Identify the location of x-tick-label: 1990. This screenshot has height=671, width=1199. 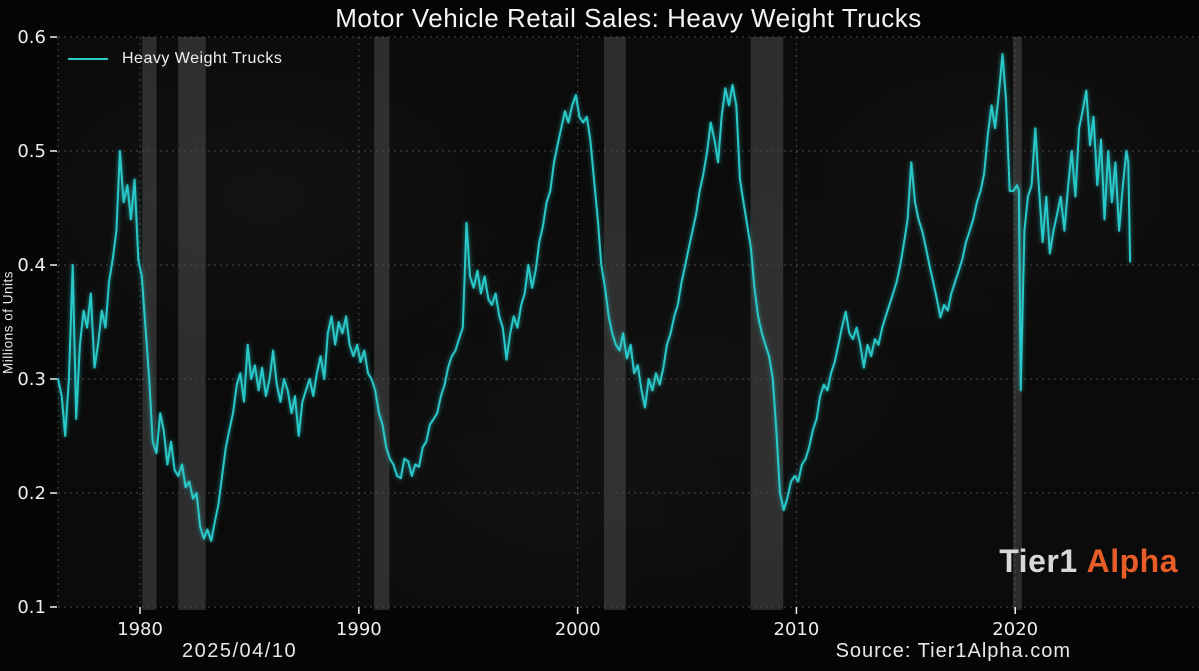
(359, 629).